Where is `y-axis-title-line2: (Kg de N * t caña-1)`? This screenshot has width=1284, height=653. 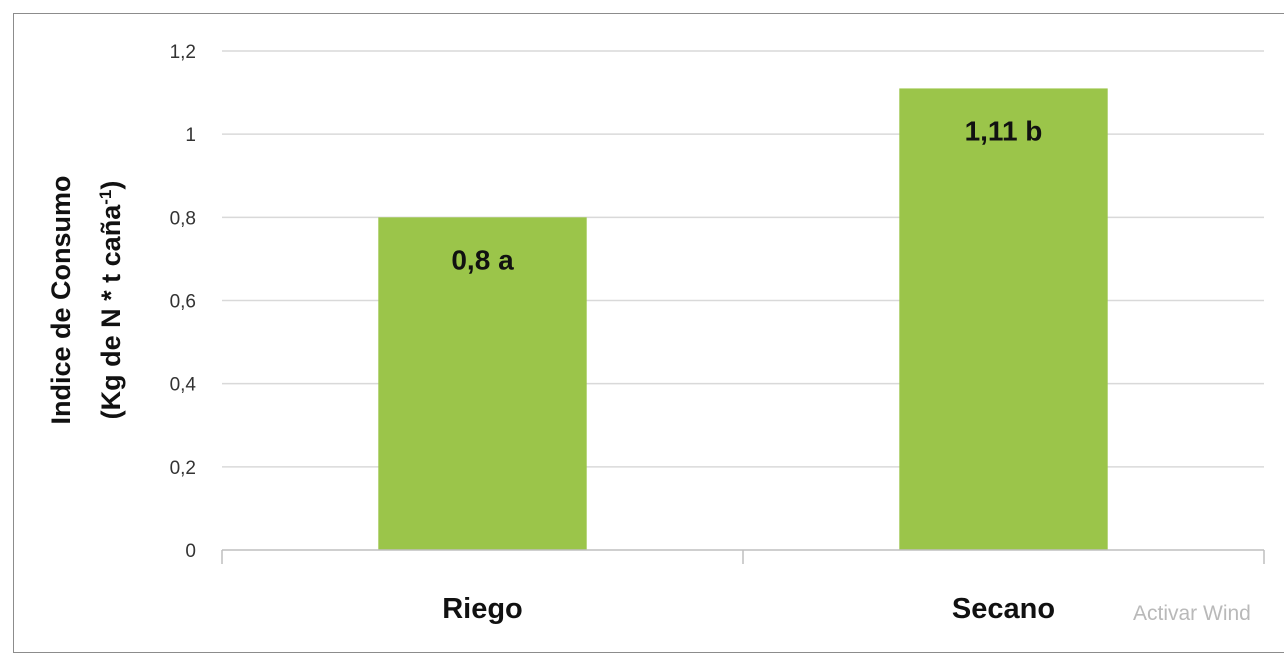
y-axis-title-line2: (Kg de N * t caña-1) is located at coordinates (111, 300).